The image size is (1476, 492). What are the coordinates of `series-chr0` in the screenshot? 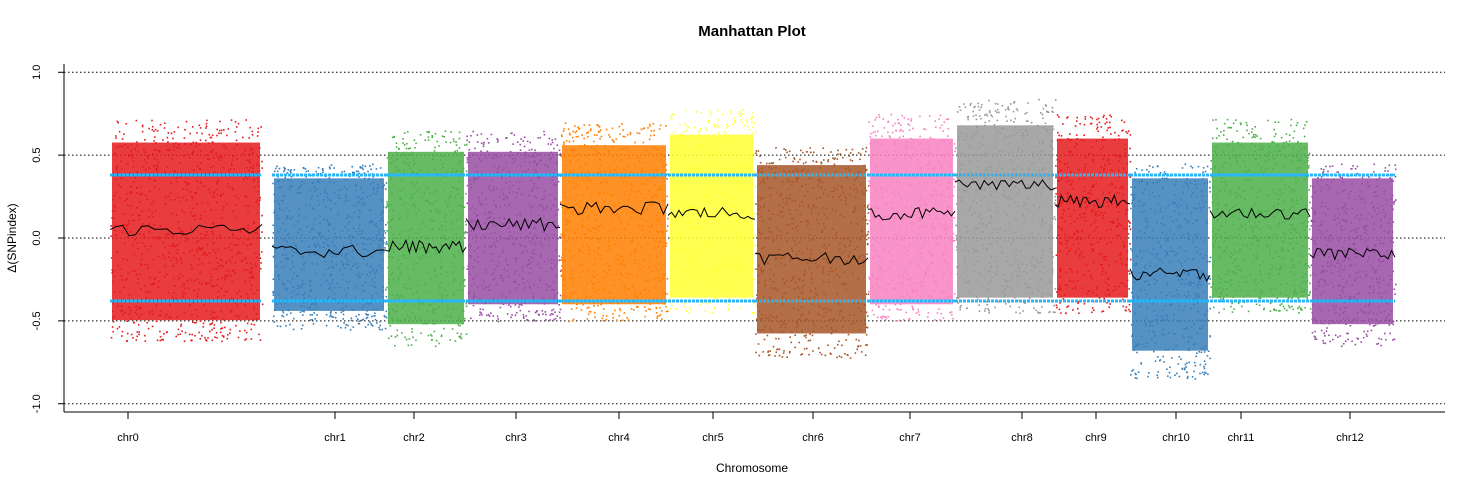 It's located at (187, 231).